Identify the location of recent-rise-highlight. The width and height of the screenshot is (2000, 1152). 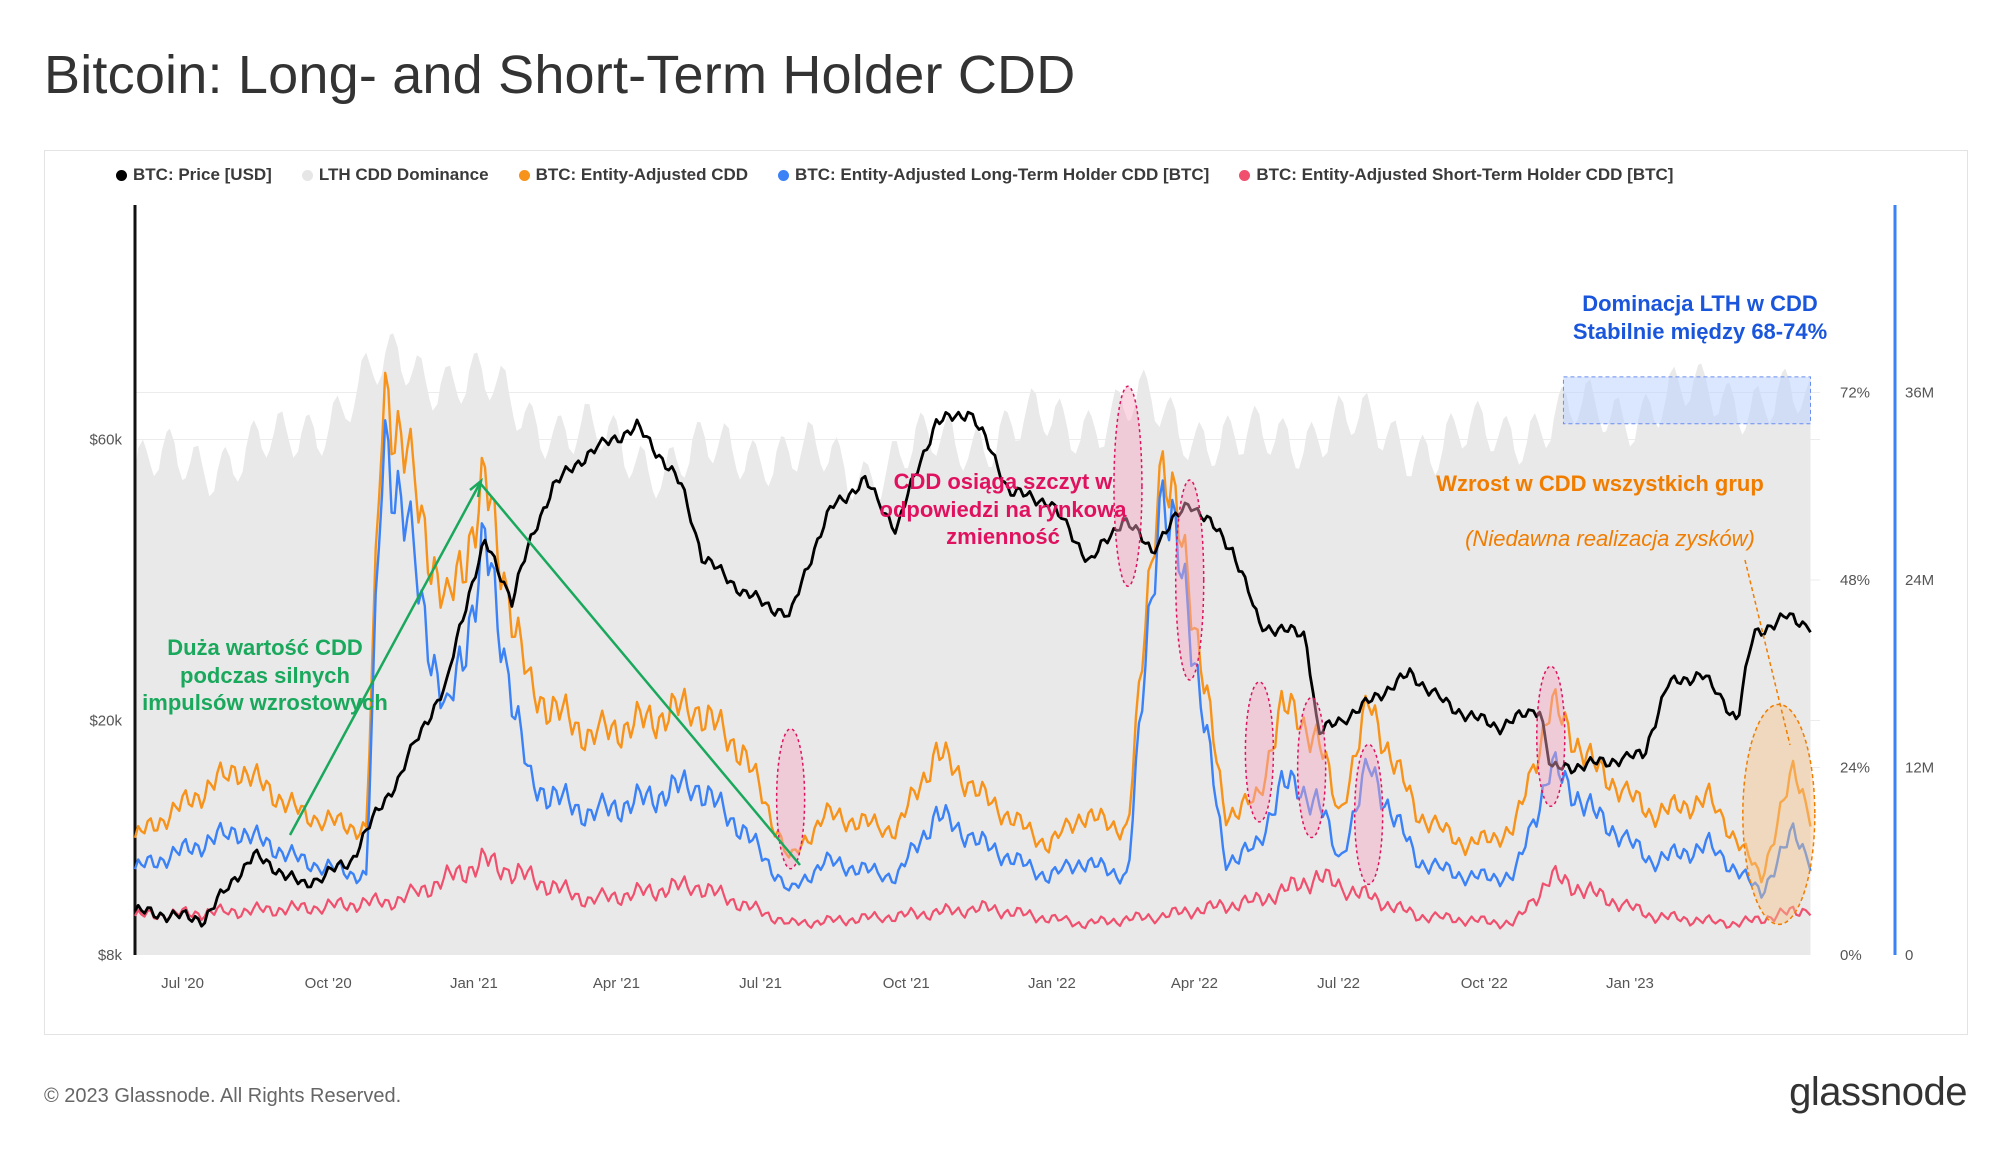
(1779, 814).